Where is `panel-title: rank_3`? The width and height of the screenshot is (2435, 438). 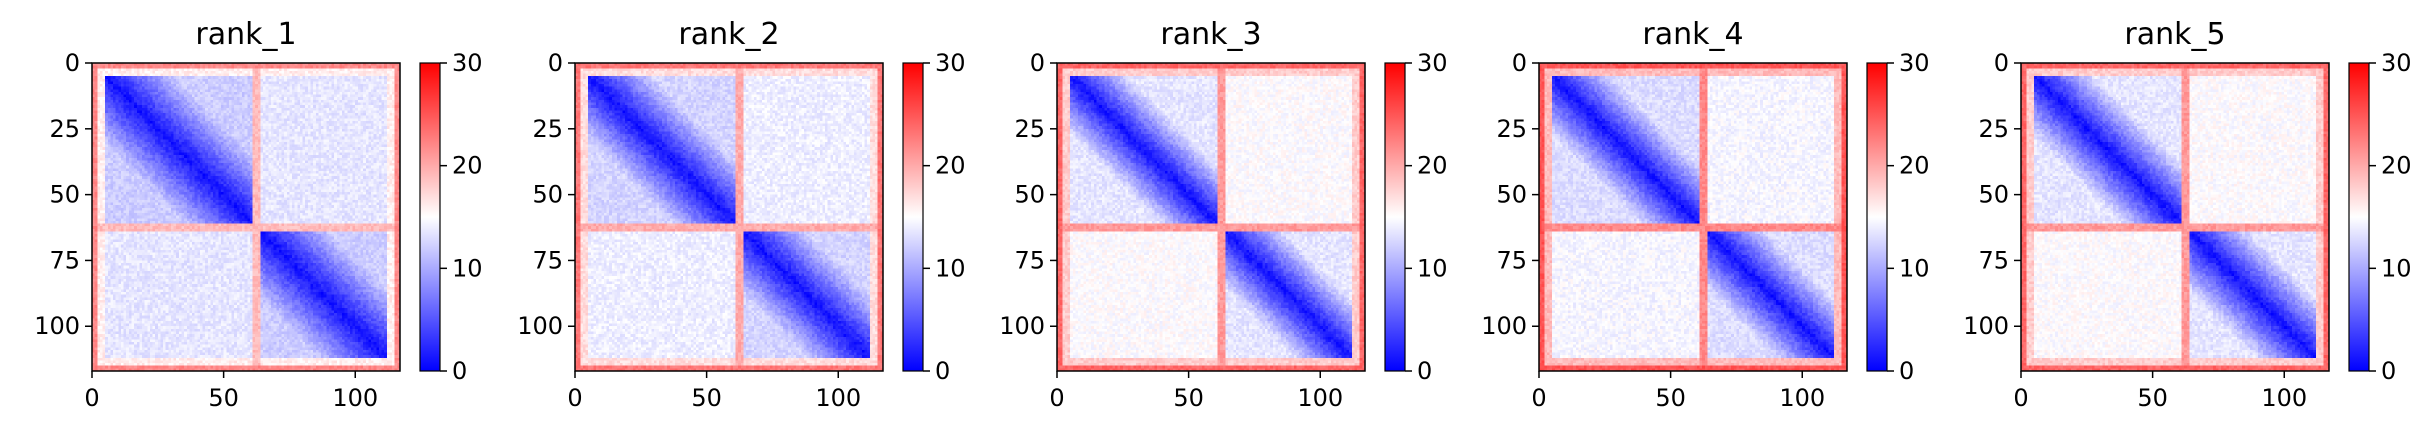 panel-title: rank_3 is located at coordinates (1210, 34).